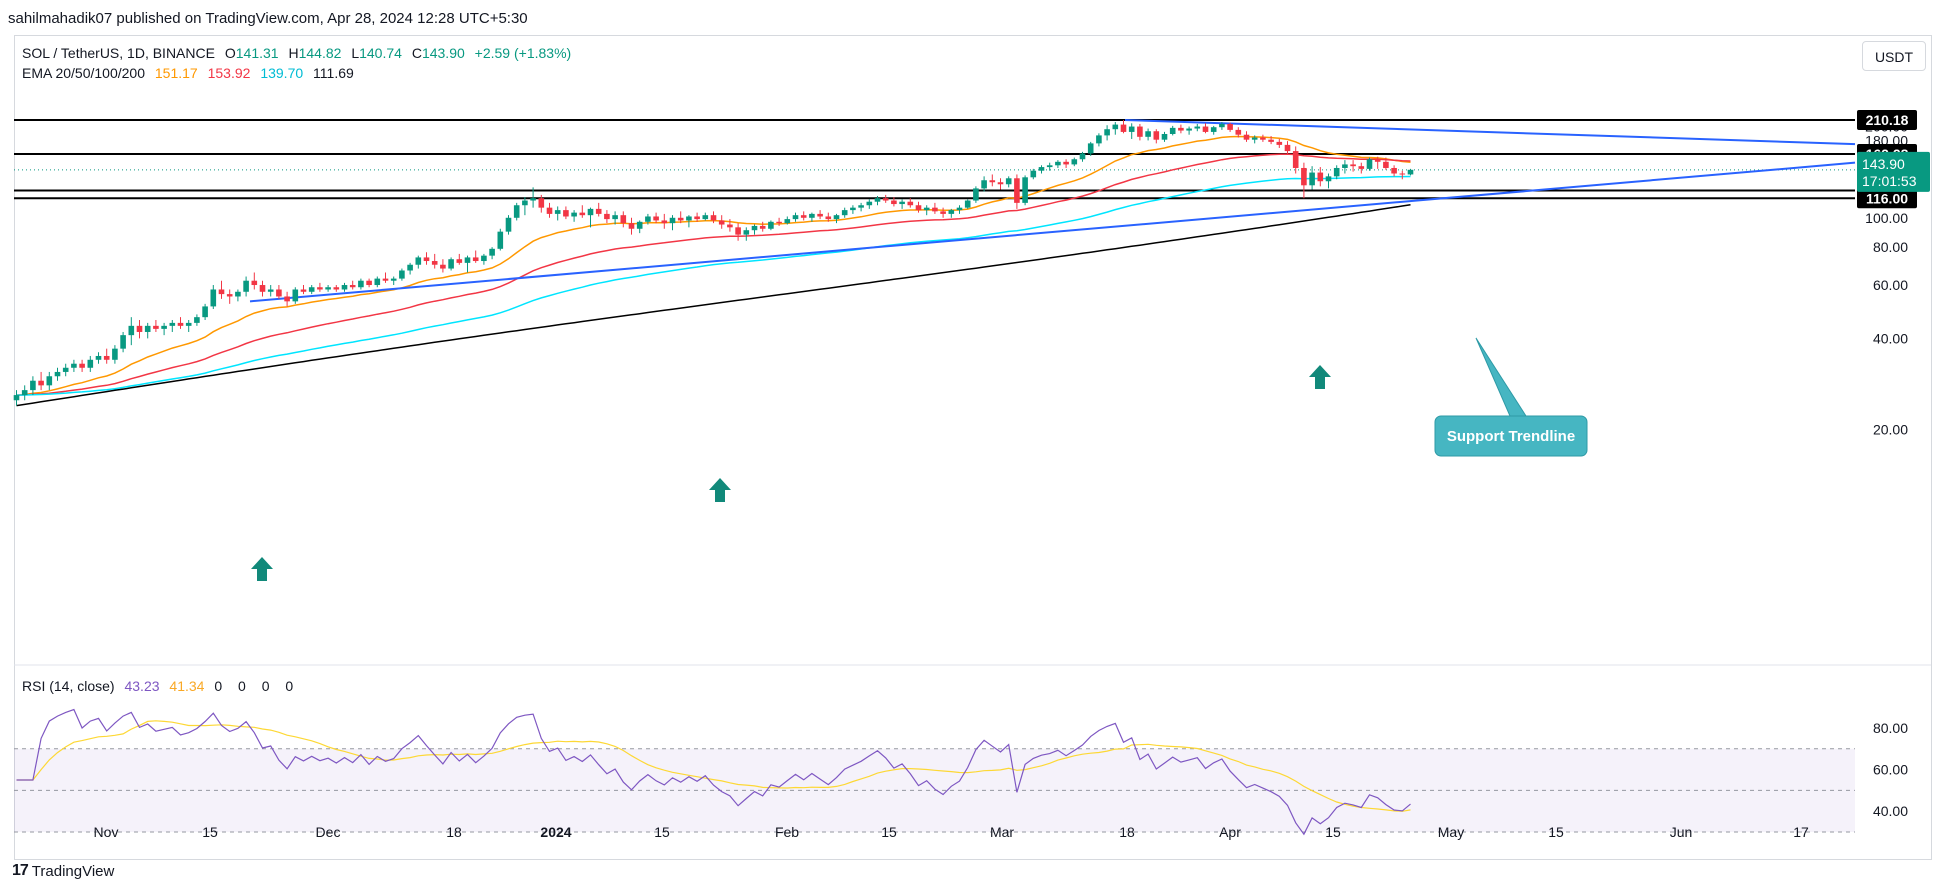  What do you see at coordinates (1230, 832) in the screenshot?
I see `time-axis-tick: Apr` at bounding box center [1230, 832].